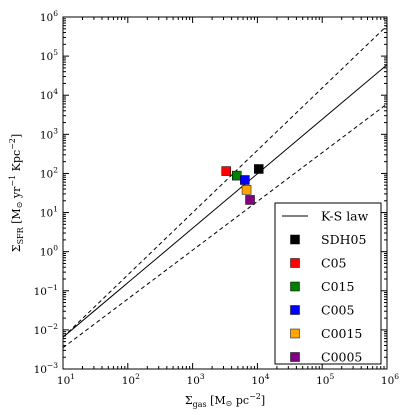  I want to click on x-axis-label: Σgas [M⊙ pc−2], so click(225, 400).